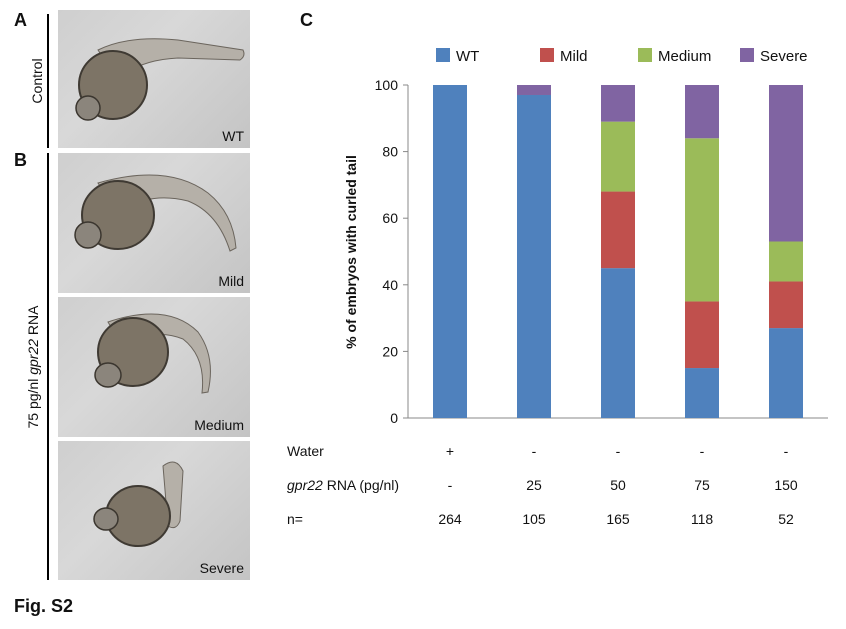  What do you see at coordinates (443, 55) in the screenshot?
I see `legend-swatch-wt` at bounding box center [443, 55].